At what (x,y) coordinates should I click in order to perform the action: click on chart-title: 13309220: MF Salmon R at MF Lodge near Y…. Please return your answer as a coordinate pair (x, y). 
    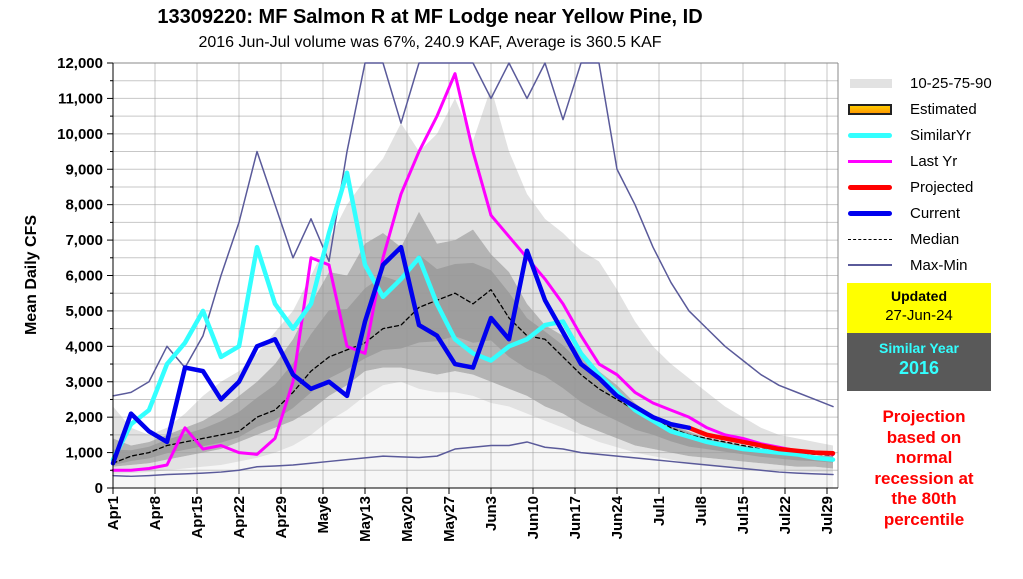
    Looking at the image, I should click on (430, 17).